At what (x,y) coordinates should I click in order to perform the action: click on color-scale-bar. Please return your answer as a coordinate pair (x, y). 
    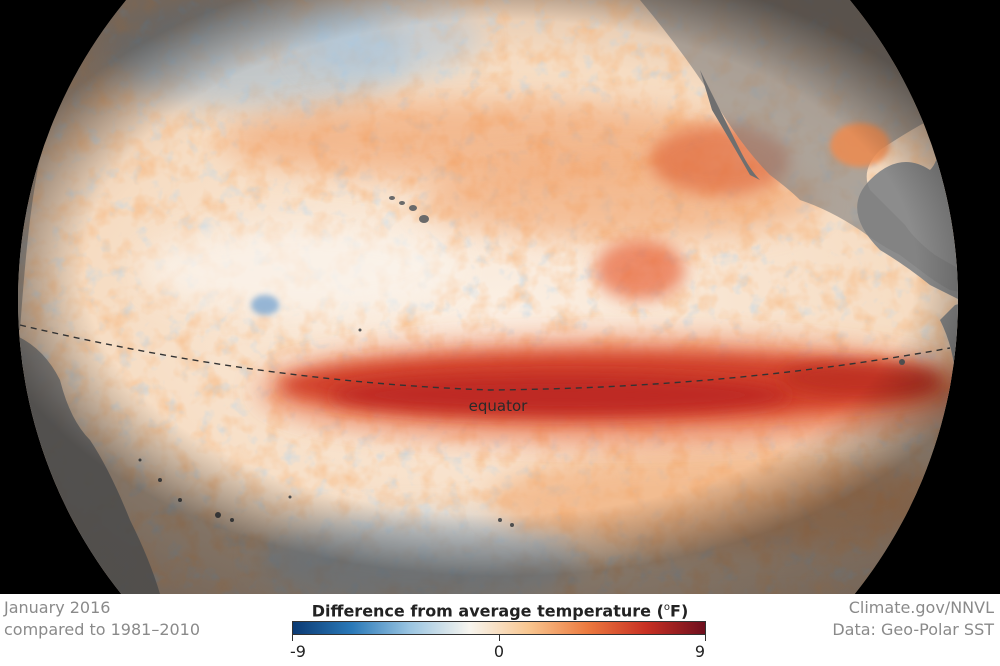
    Looking at the image, I should click on (499, 628).